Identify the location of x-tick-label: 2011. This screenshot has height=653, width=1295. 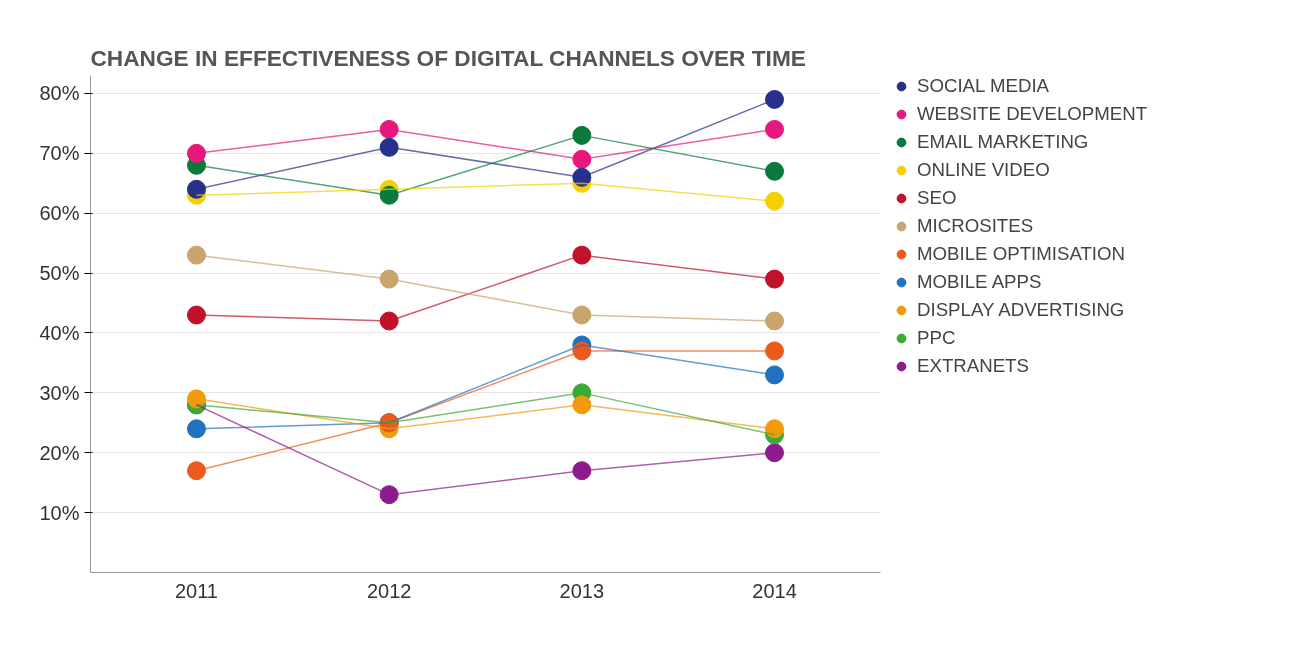
(196, 590).